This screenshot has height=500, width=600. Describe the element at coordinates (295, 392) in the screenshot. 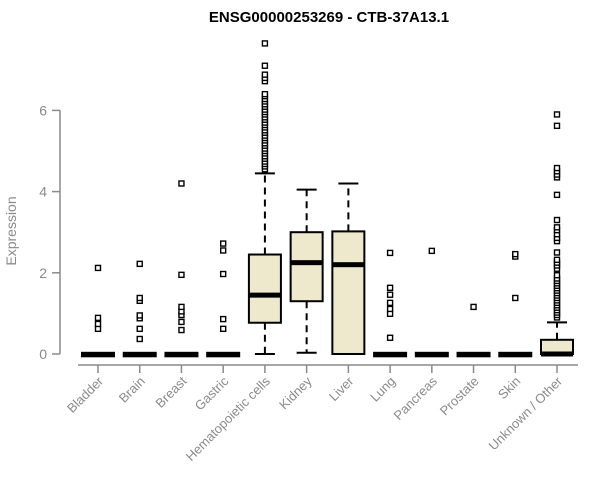

I see `x-tick-label: Kidney` at that location.